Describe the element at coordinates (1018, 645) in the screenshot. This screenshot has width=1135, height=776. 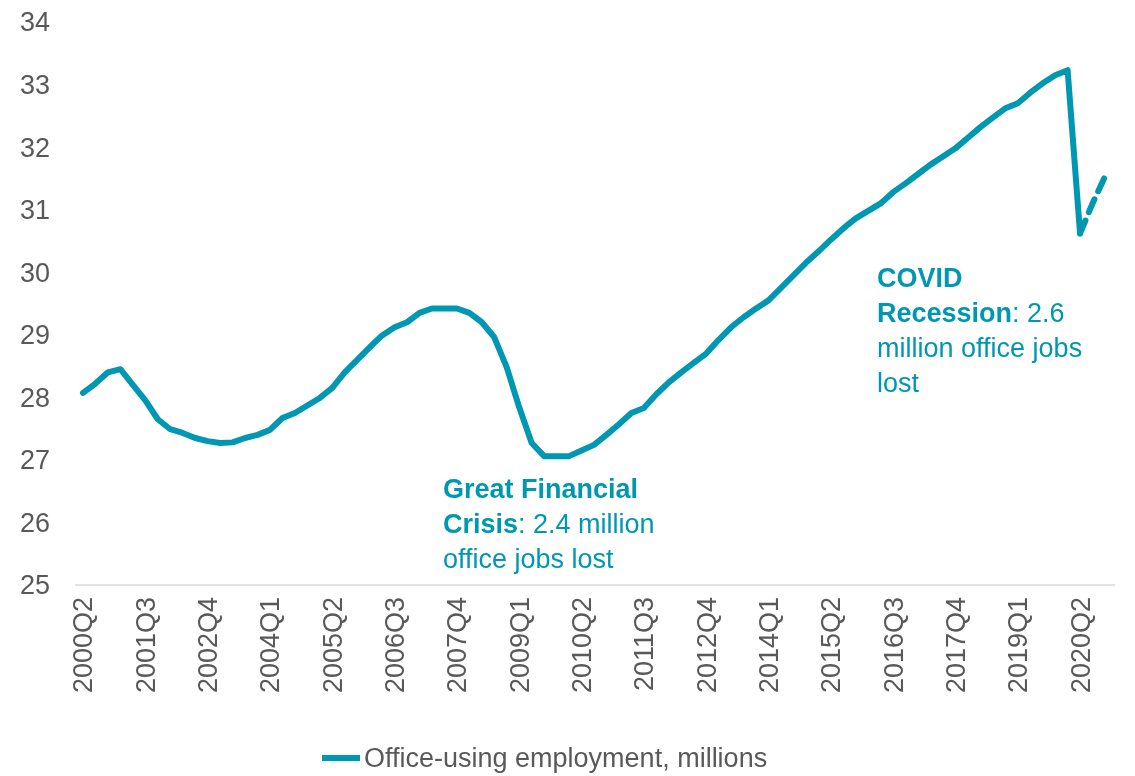
I see `x-tick-label: 2019Q1` at that location.